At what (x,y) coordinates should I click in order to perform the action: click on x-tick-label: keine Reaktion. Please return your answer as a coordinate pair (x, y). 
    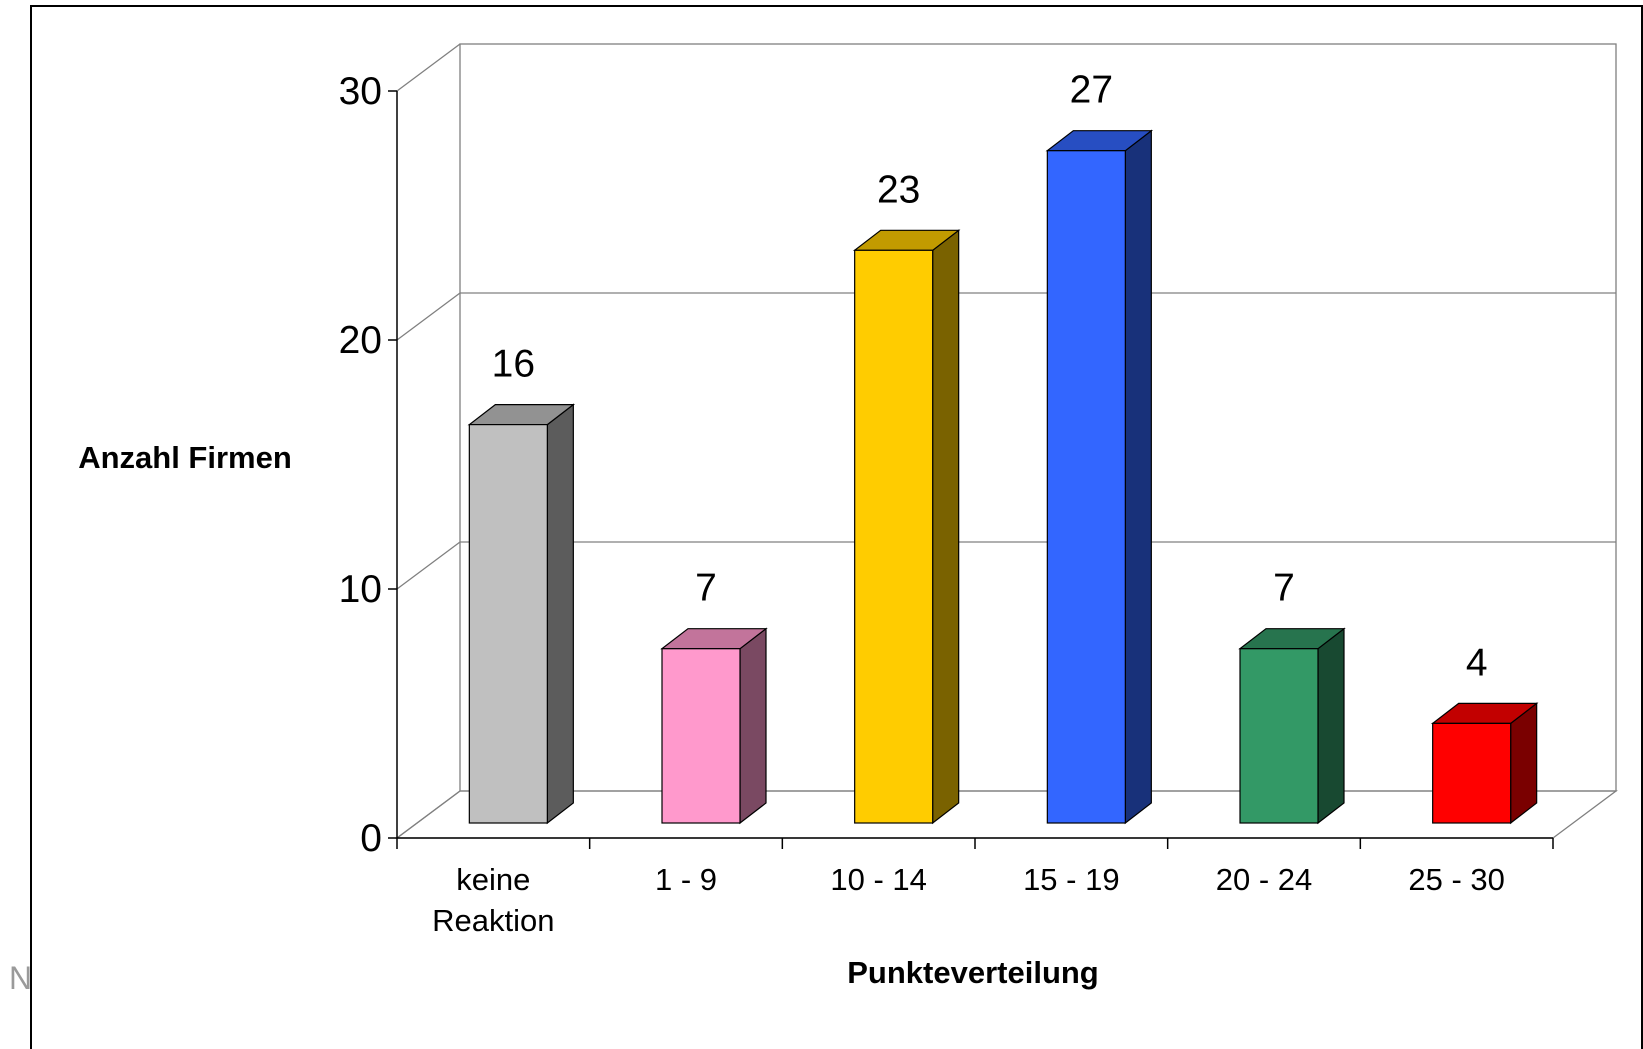
    Looking at the image, I should click on (493, 900).